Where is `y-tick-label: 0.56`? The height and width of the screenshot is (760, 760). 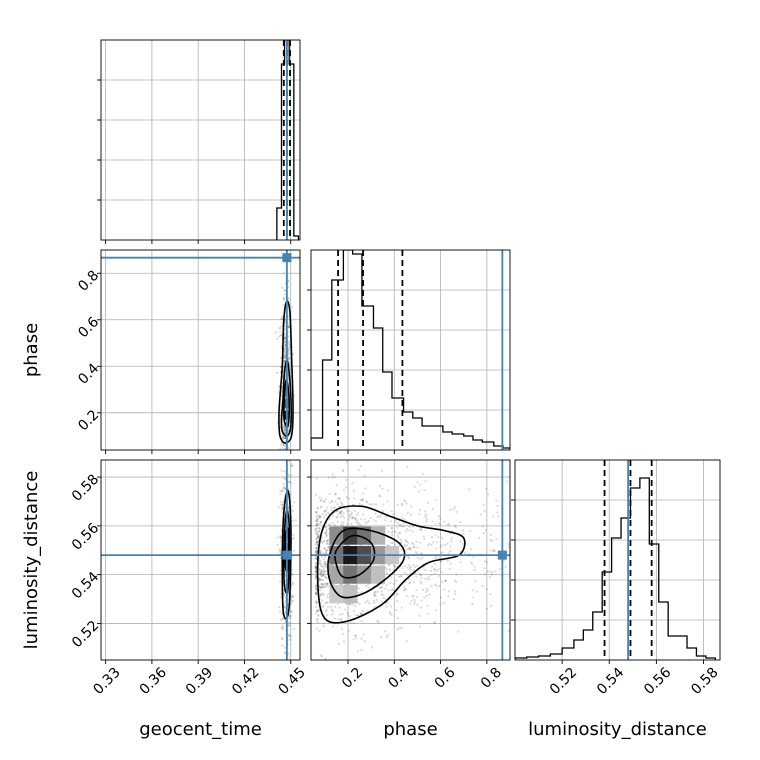
y-tick-label: 0.56 is located at coordinates (85, 536).